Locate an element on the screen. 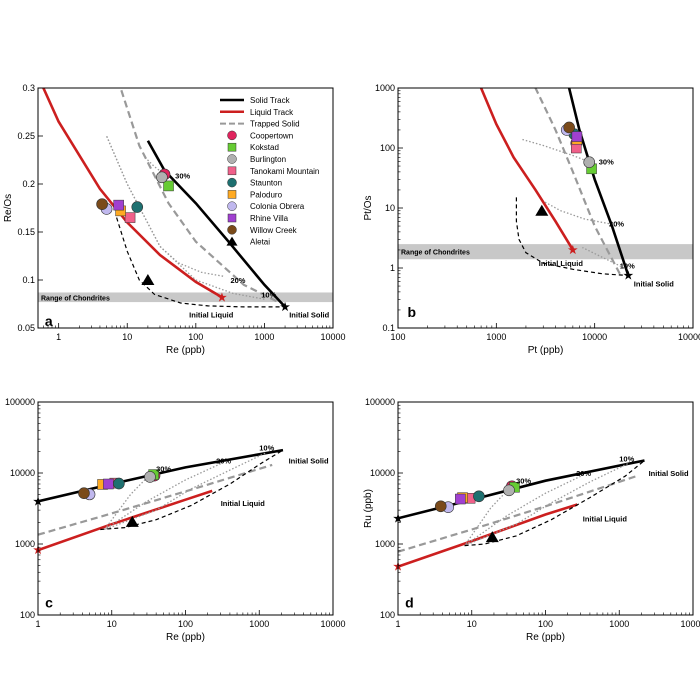  x-tick-label: 1000 is located at coordinates (619, 624).